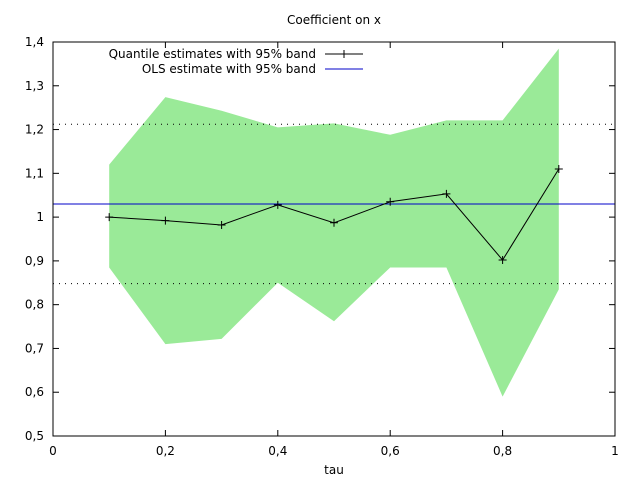 The width and height of the screenshot is (640, 480). What do you see at coordinates (334, 470) in the screenshot?
I see `x-axis-label: tau` at bounding box center [334, 470].